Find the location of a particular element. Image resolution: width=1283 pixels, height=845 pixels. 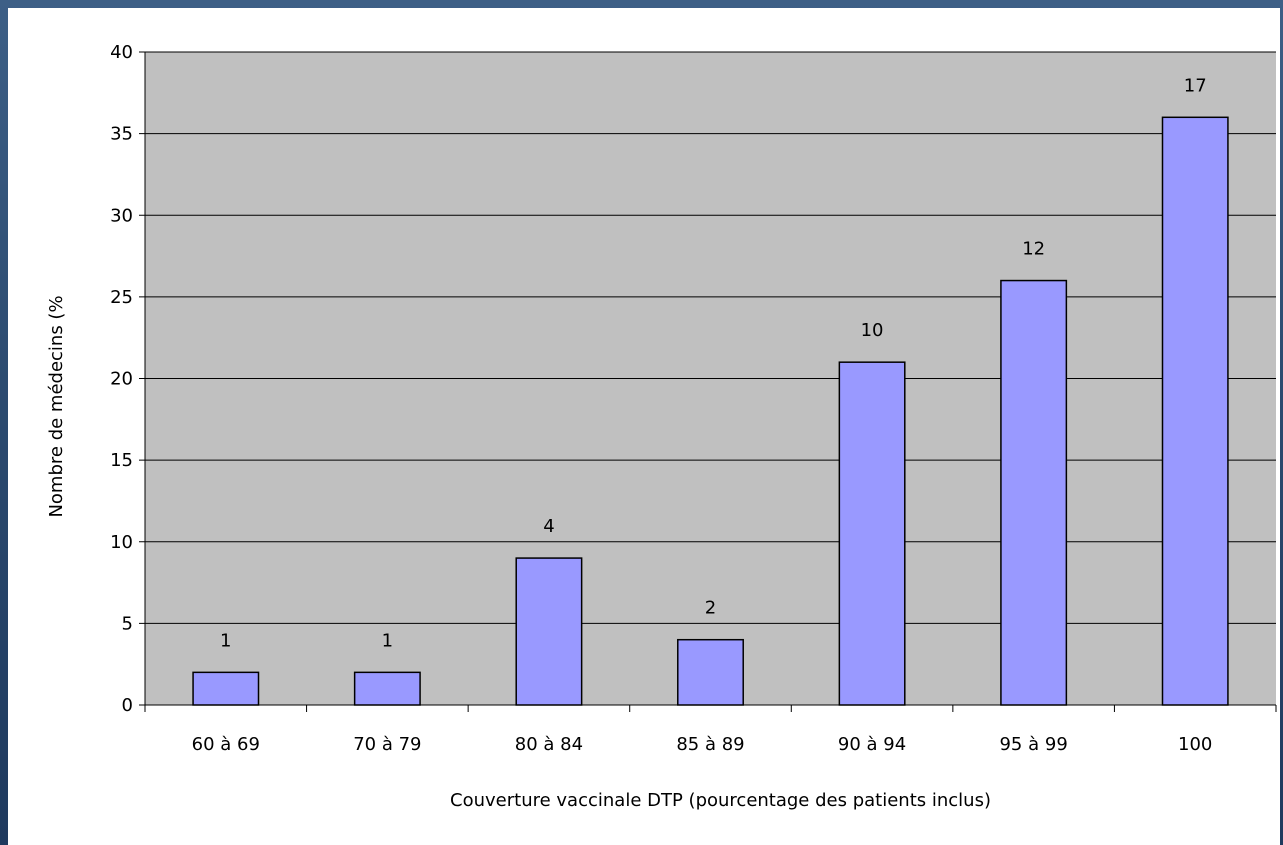

bar-data-label: 12 is located at coordinates (1033, 249).